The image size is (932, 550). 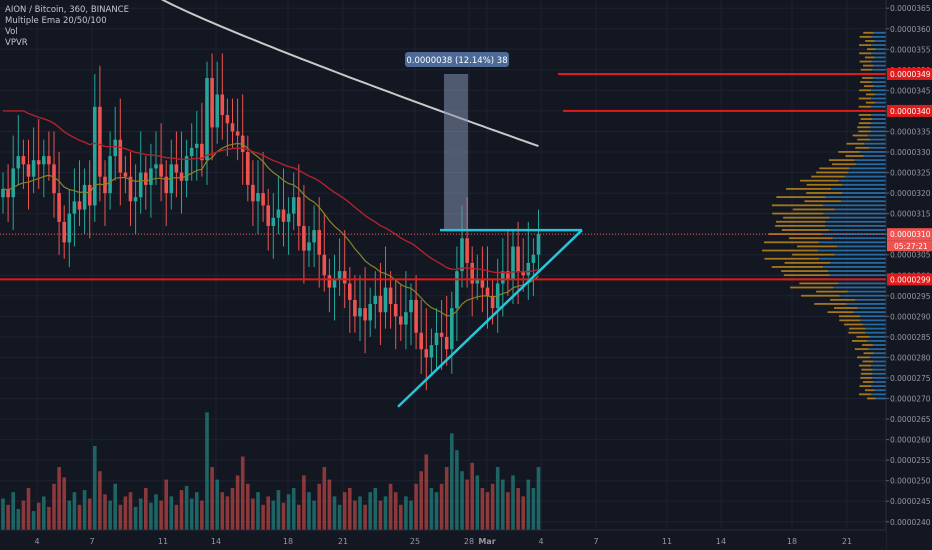 I want to click on time-tick-label: 14, so click(x=721, y=541).